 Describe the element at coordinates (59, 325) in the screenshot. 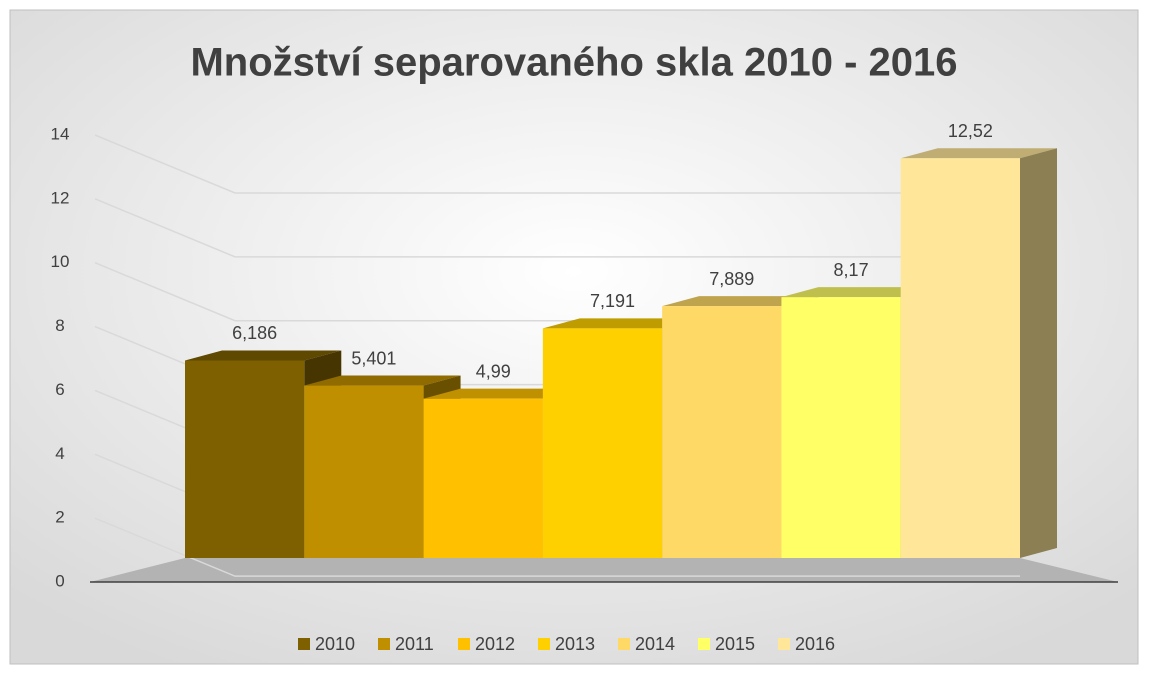

I see `y-tick-label: 8` at that location.